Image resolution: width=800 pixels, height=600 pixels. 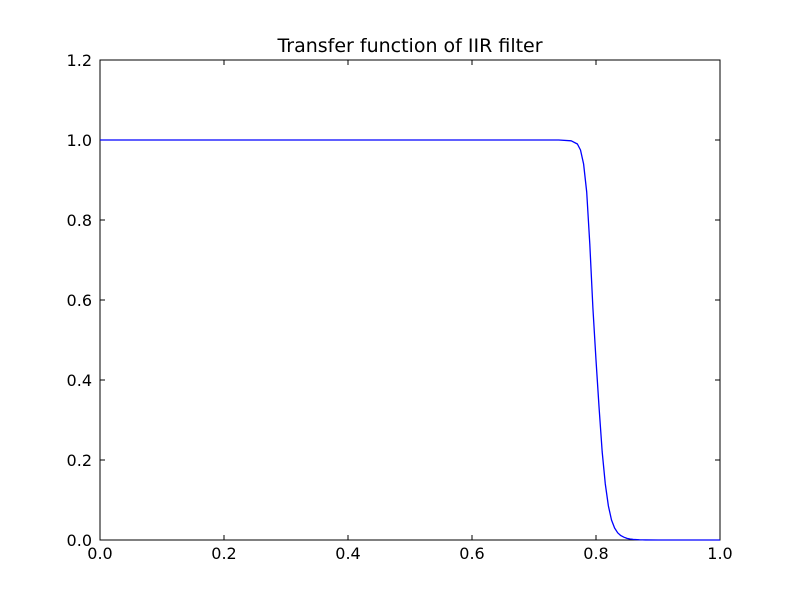 What do you see at coordinates (79, 220) in the screenshot?
I see `y-tick-label: 0.8` at bounding box center [79, 220].